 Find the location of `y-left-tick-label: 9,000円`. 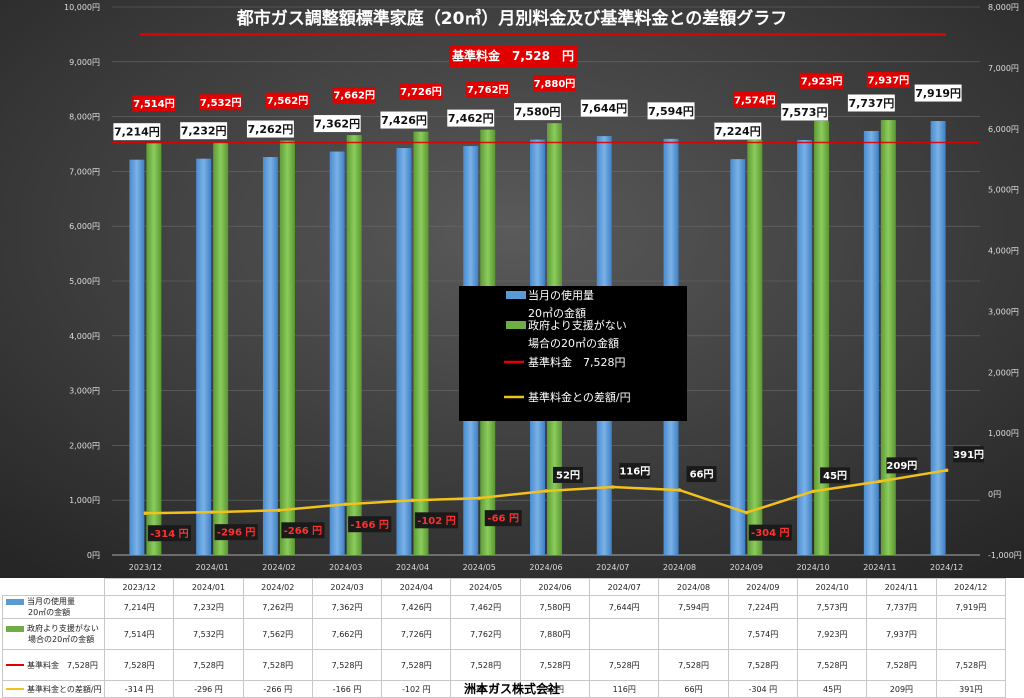

y-left-tick-label: 9,000円 is located at coordinates (84, 62).